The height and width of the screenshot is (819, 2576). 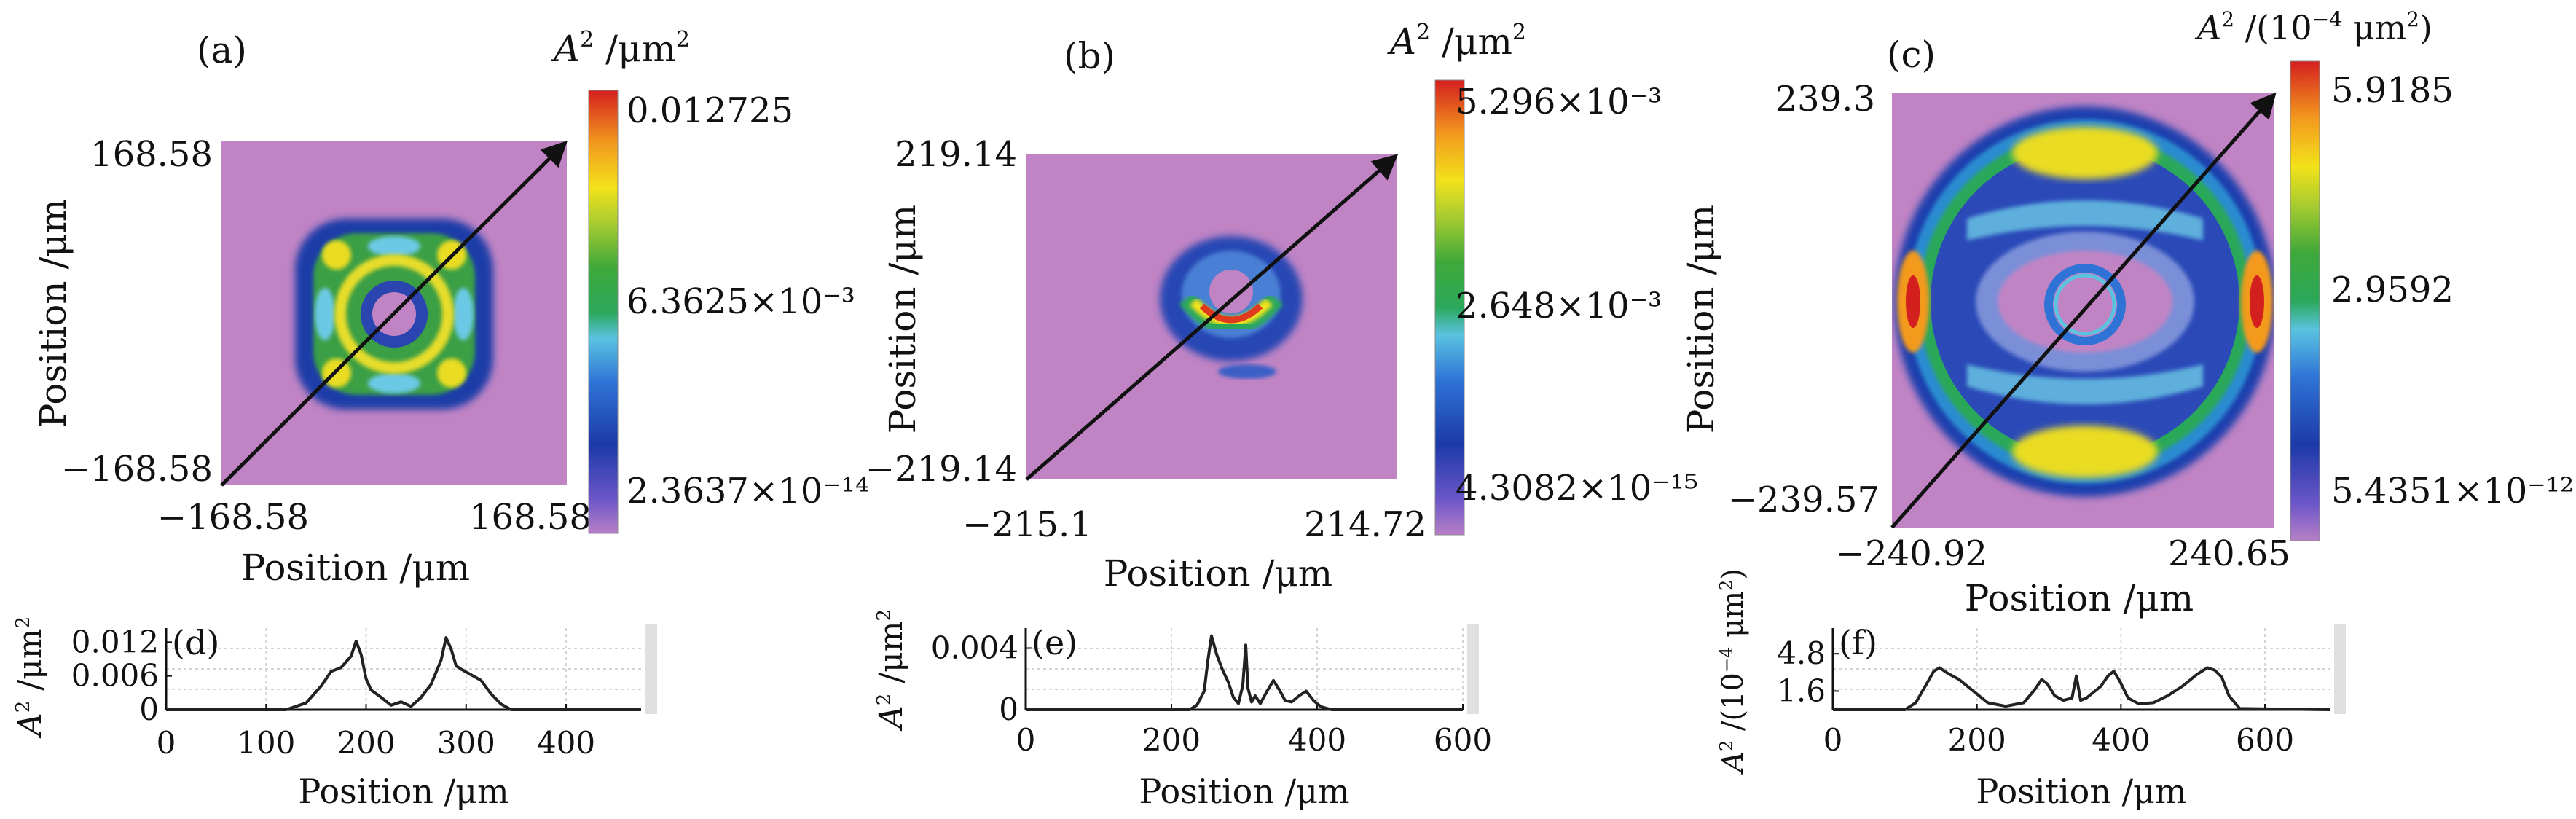 What do you see at coordinates (1054, 642) in the screenshot?
I see `panel-label: (e)` at bounding box center [1054, 642].